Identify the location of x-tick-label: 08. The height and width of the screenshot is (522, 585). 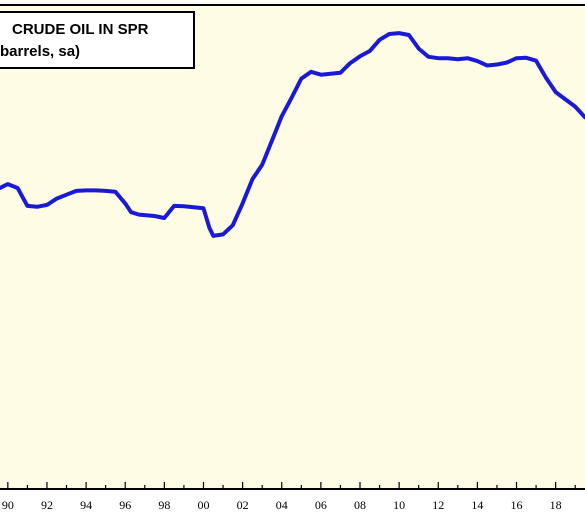
(360, 505).